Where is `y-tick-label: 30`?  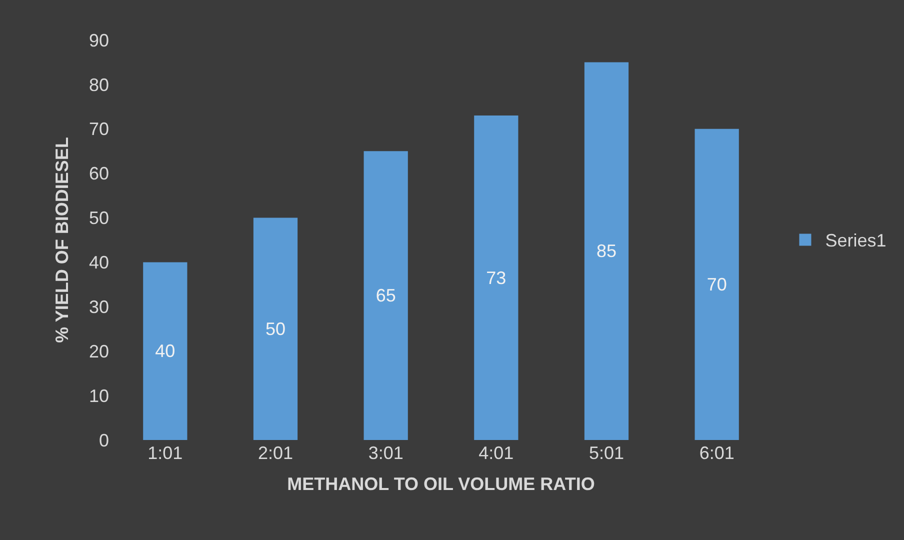
y-tick-label: 30 is located at coordinates (98, 306).